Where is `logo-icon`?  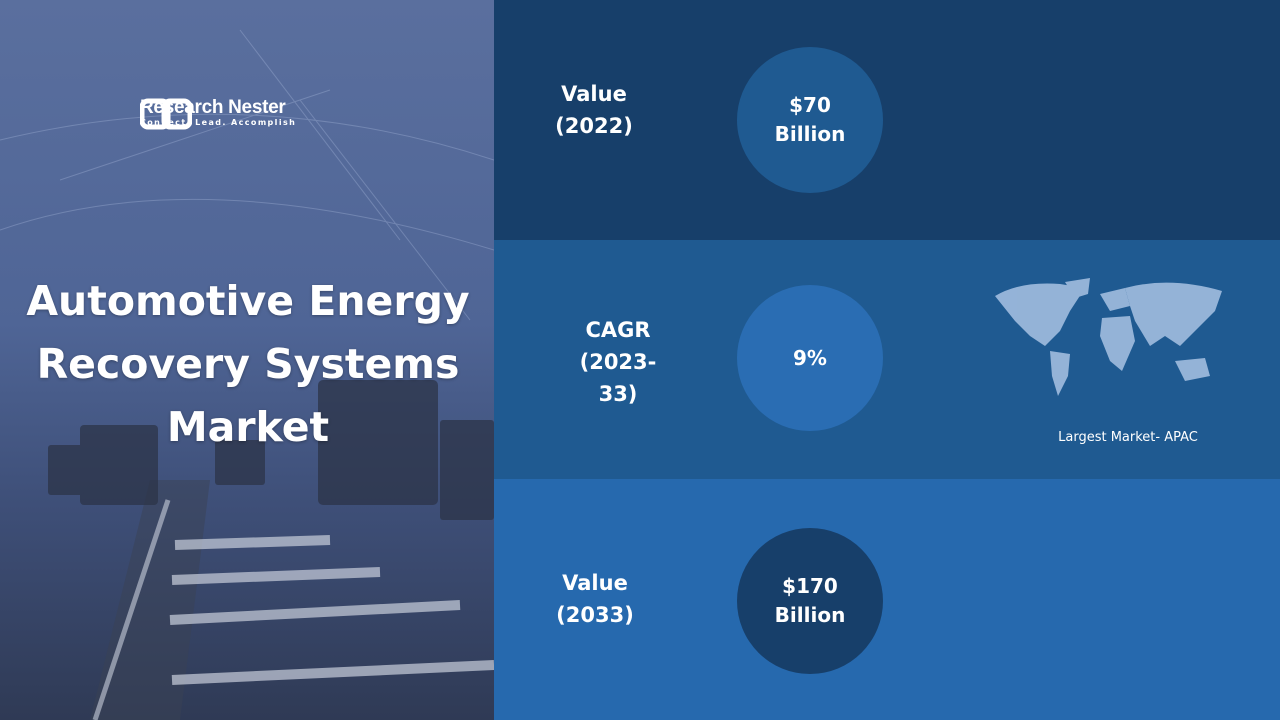 logo-icon is located at coordinates (166, 114).